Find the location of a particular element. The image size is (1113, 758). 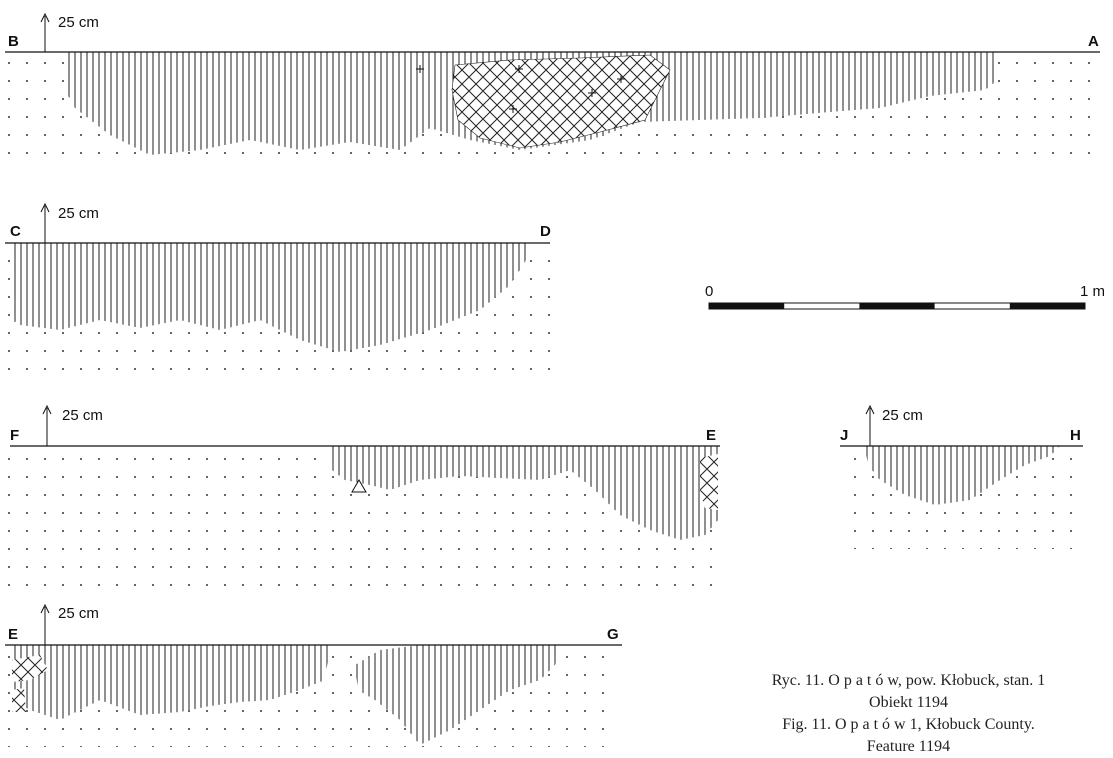

triangle-marker is located at coordinates (359, 486).